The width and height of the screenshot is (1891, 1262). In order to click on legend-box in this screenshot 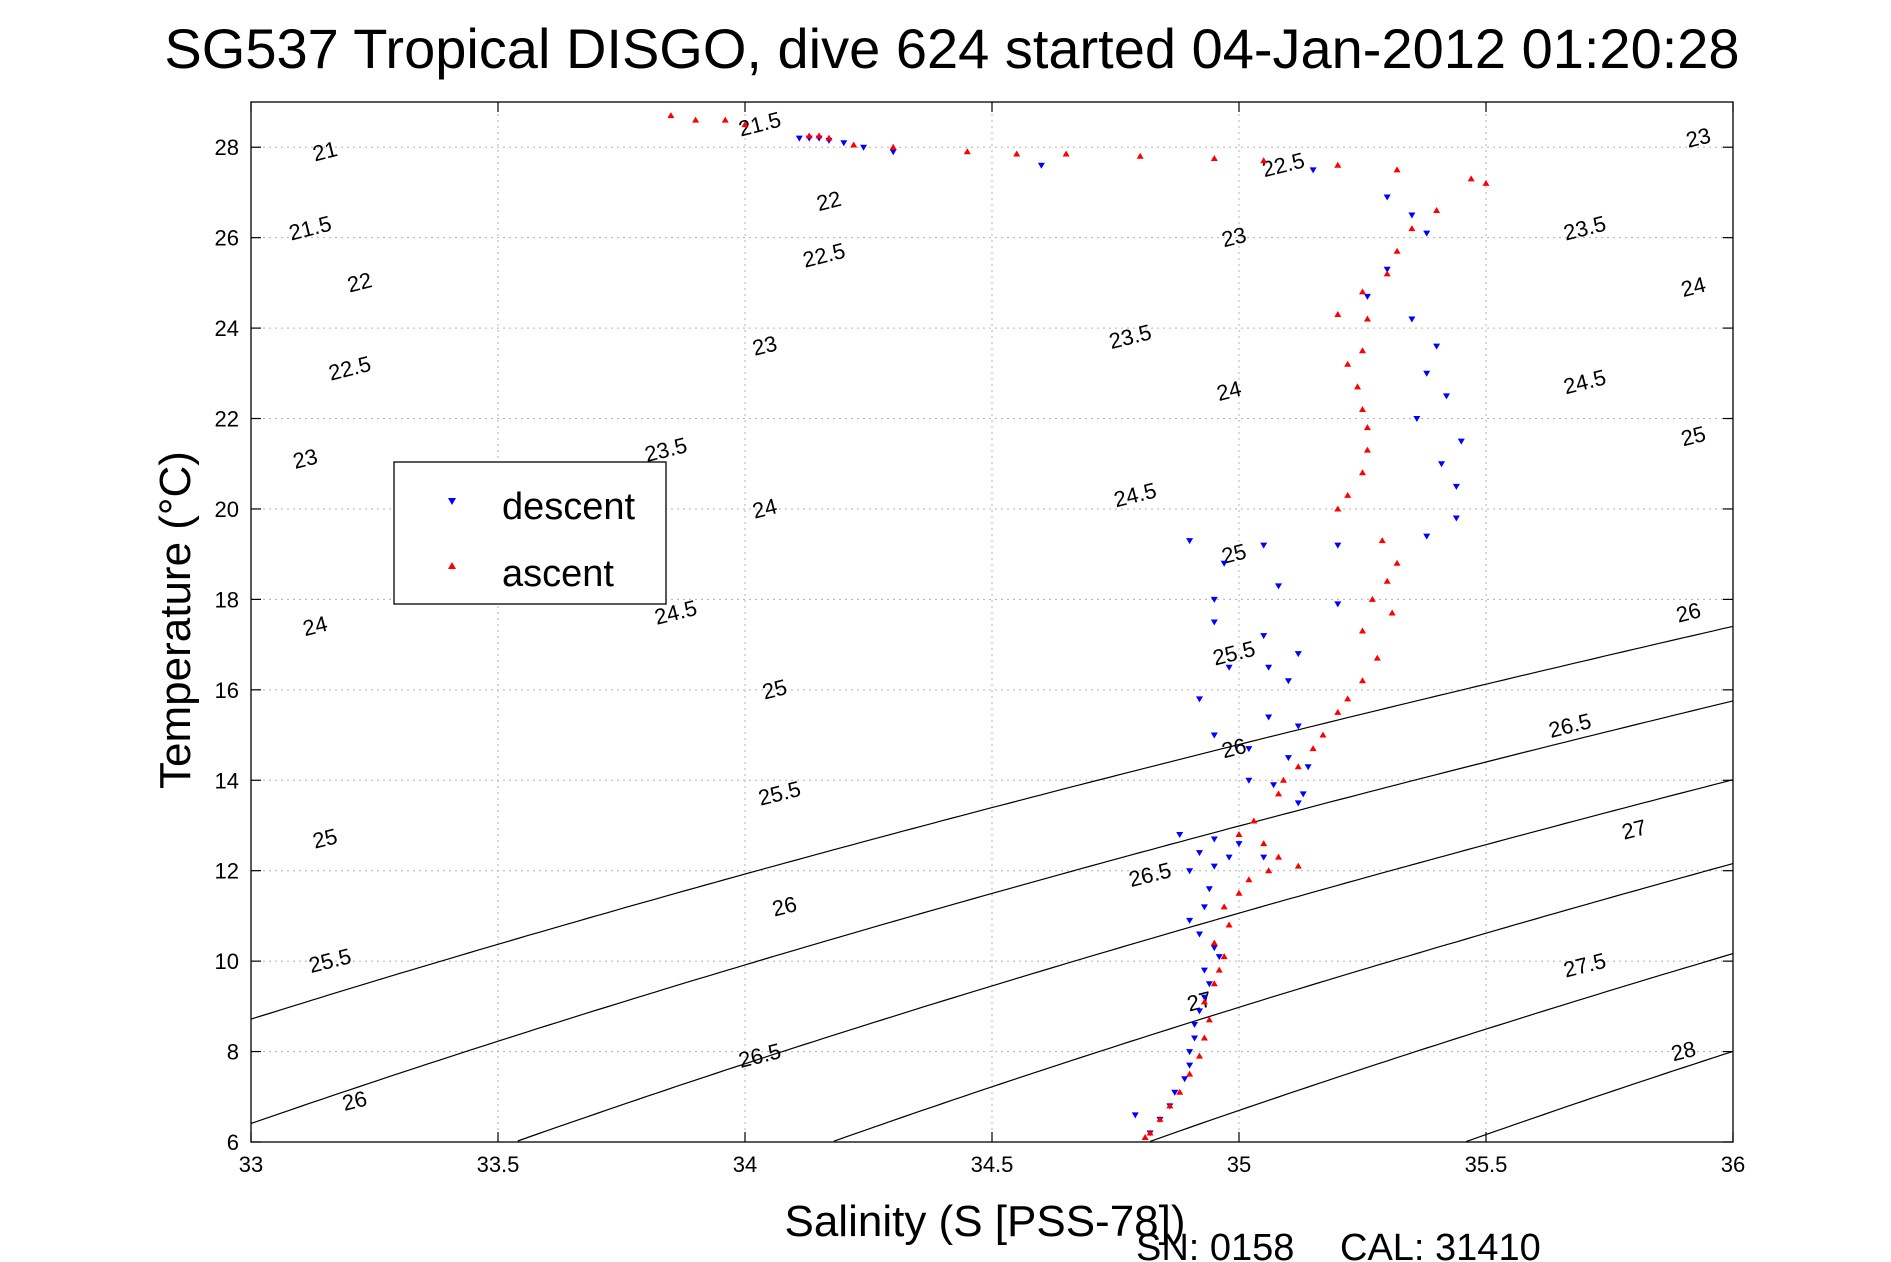, I will do `click(530, 533)`.